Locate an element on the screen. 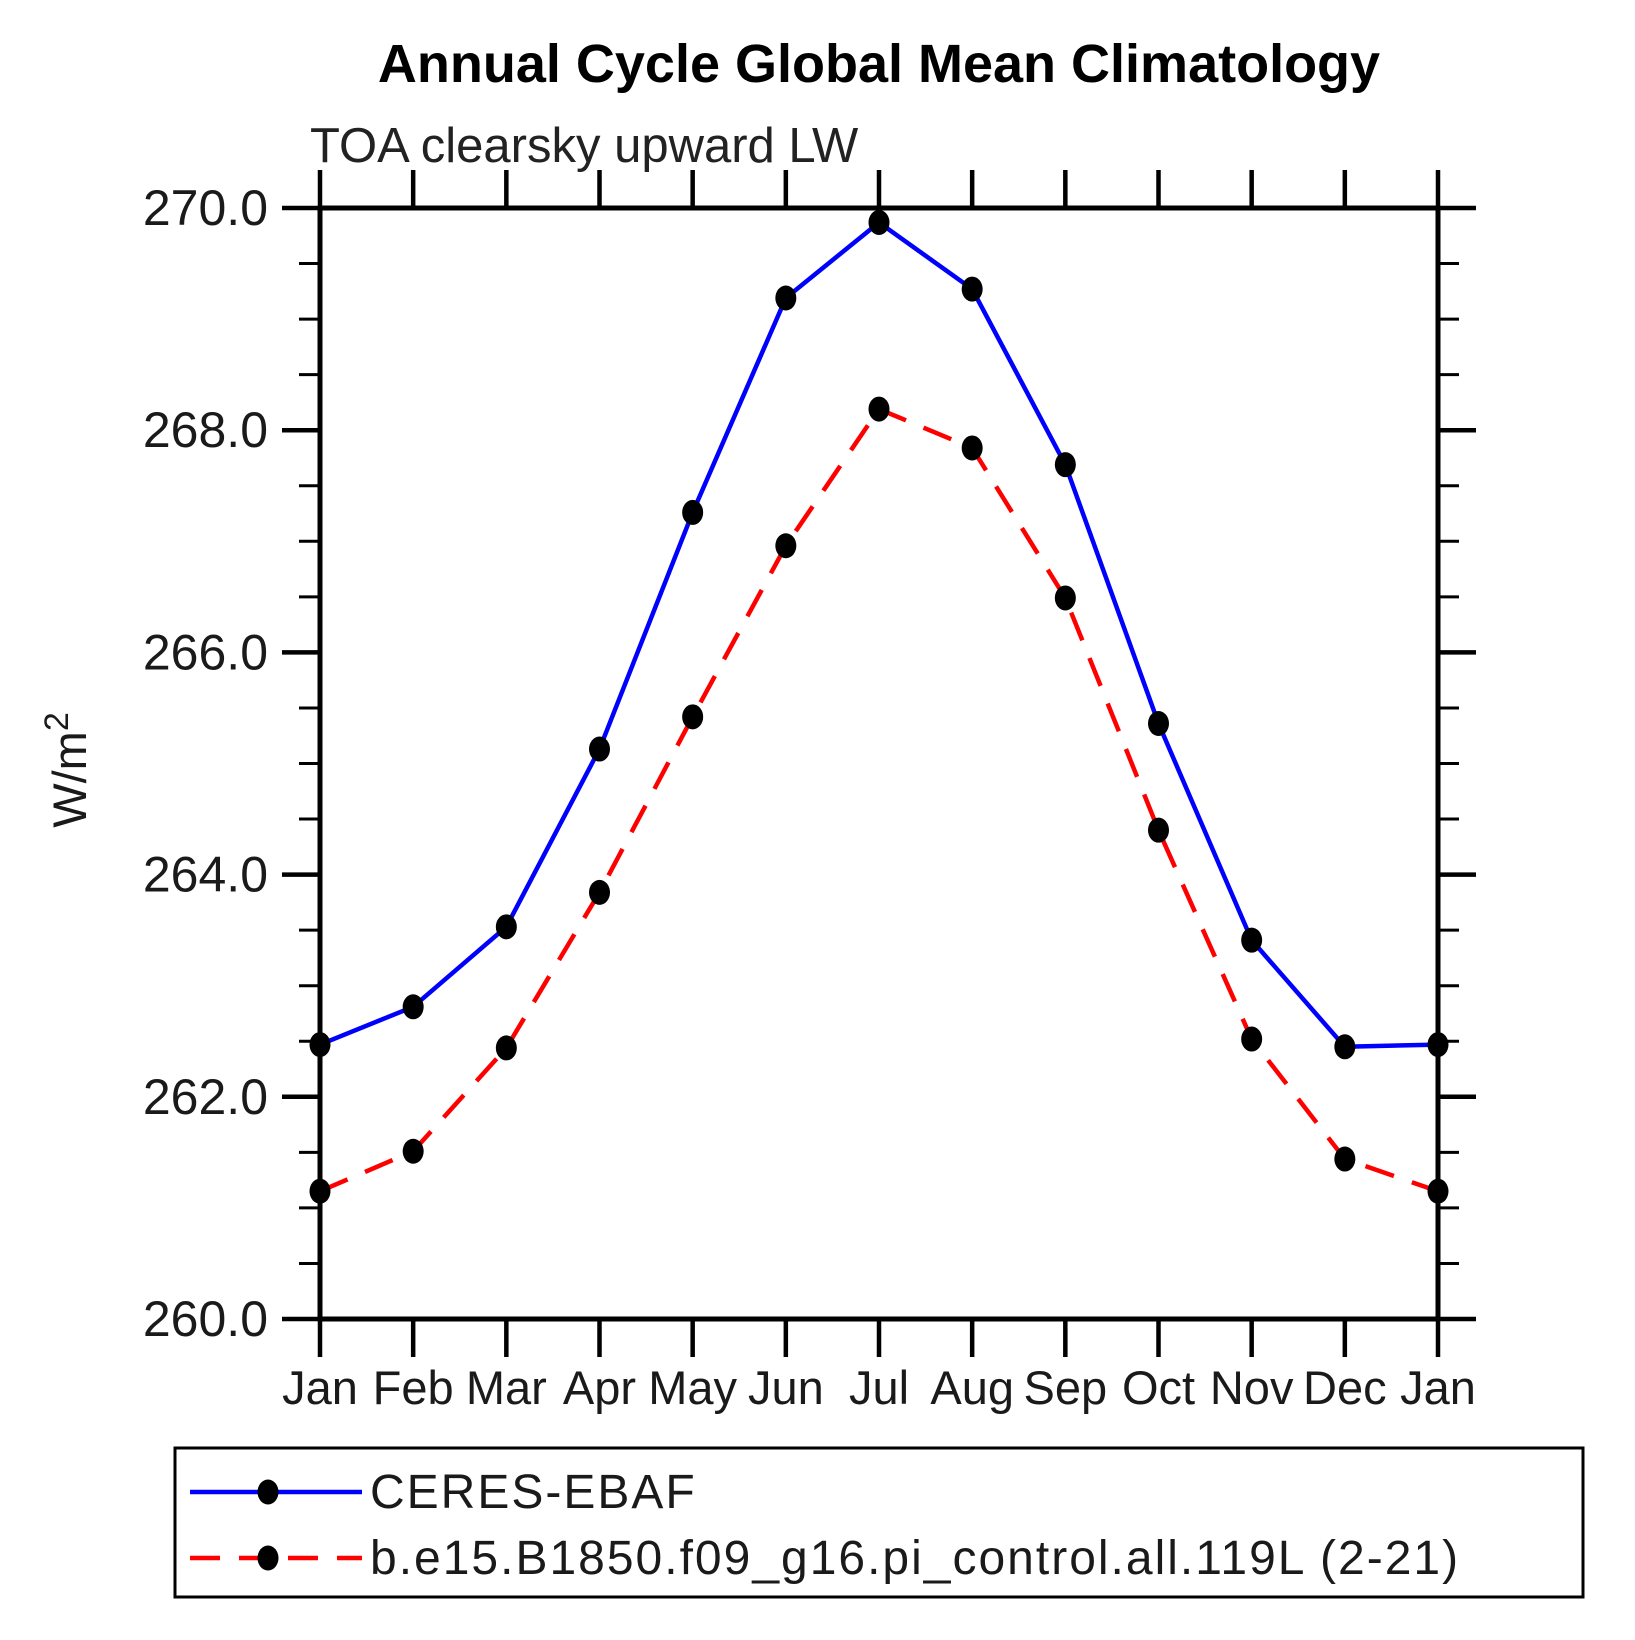 The width and height of the screenshot is (1635, 1640). legend-box is located at coordinates (879, 1522).